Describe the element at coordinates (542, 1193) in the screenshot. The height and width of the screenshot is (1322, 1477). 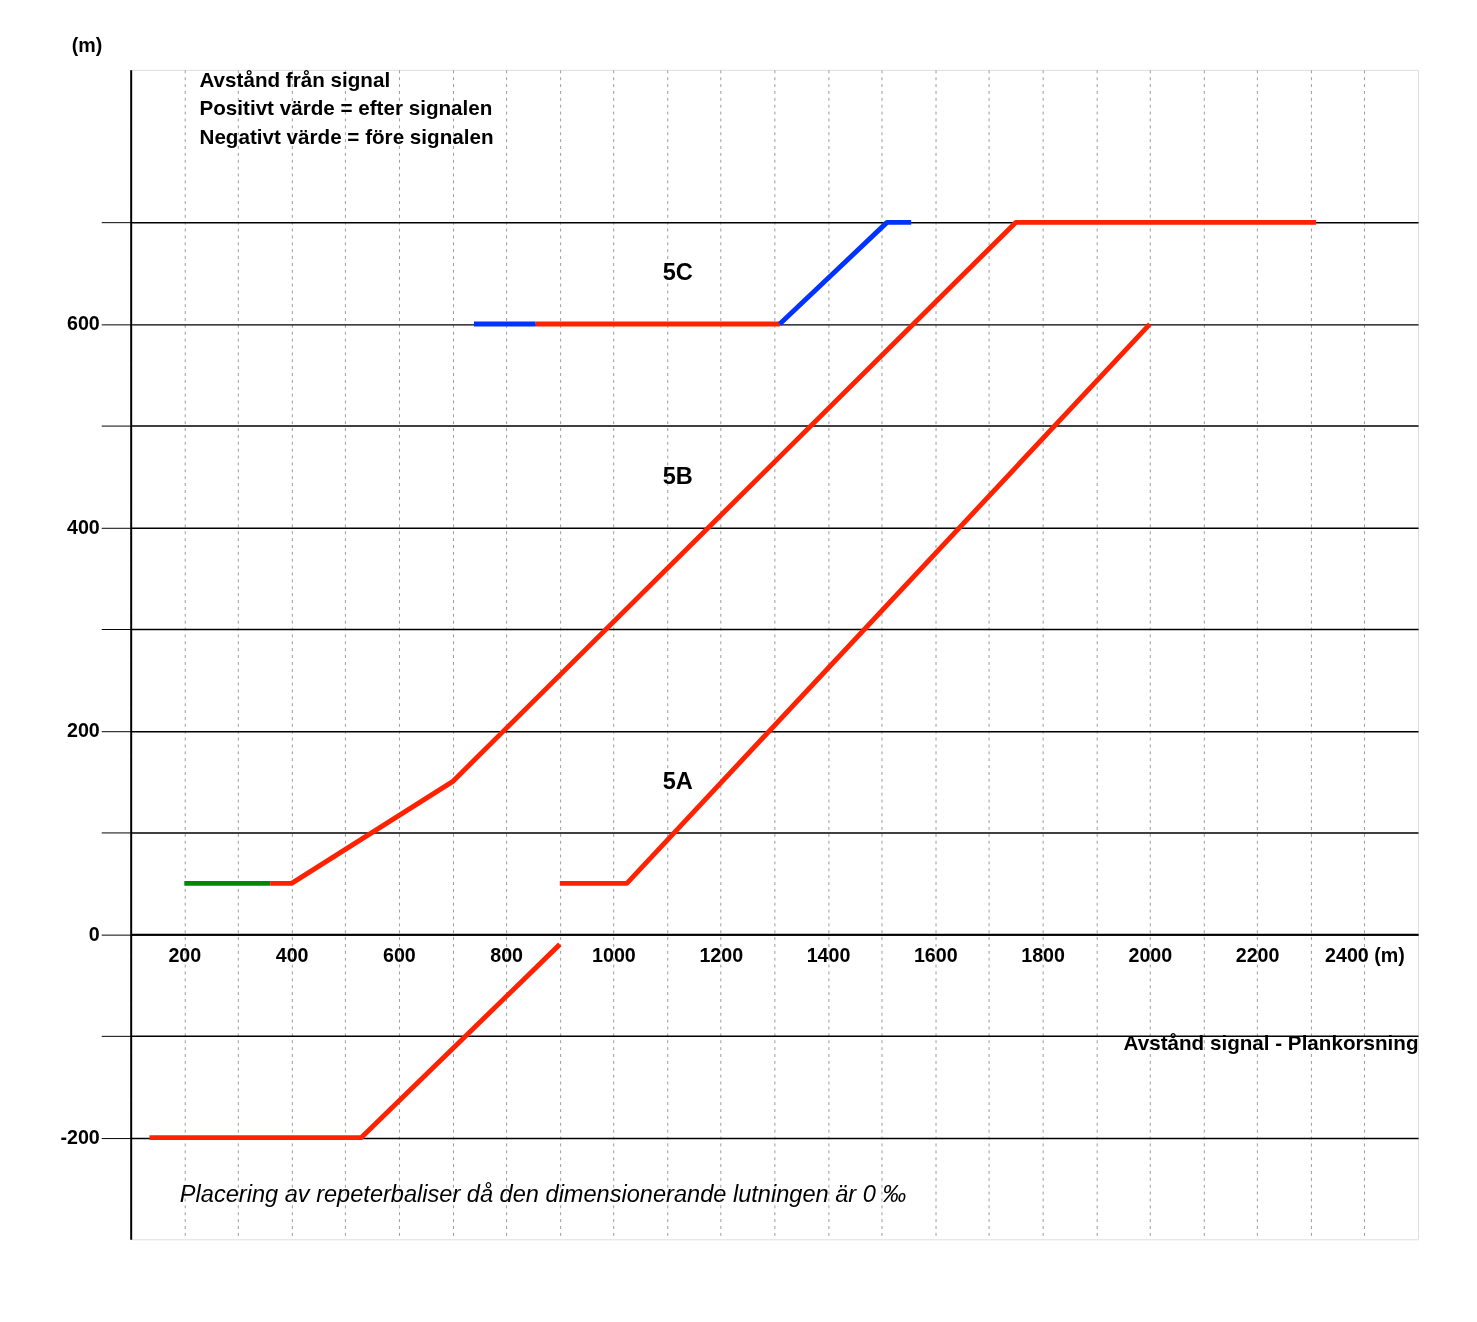
I see `annotation: Placering av repeterbaliser då den dimensionerande lutningen är 0 ‰` at that location.